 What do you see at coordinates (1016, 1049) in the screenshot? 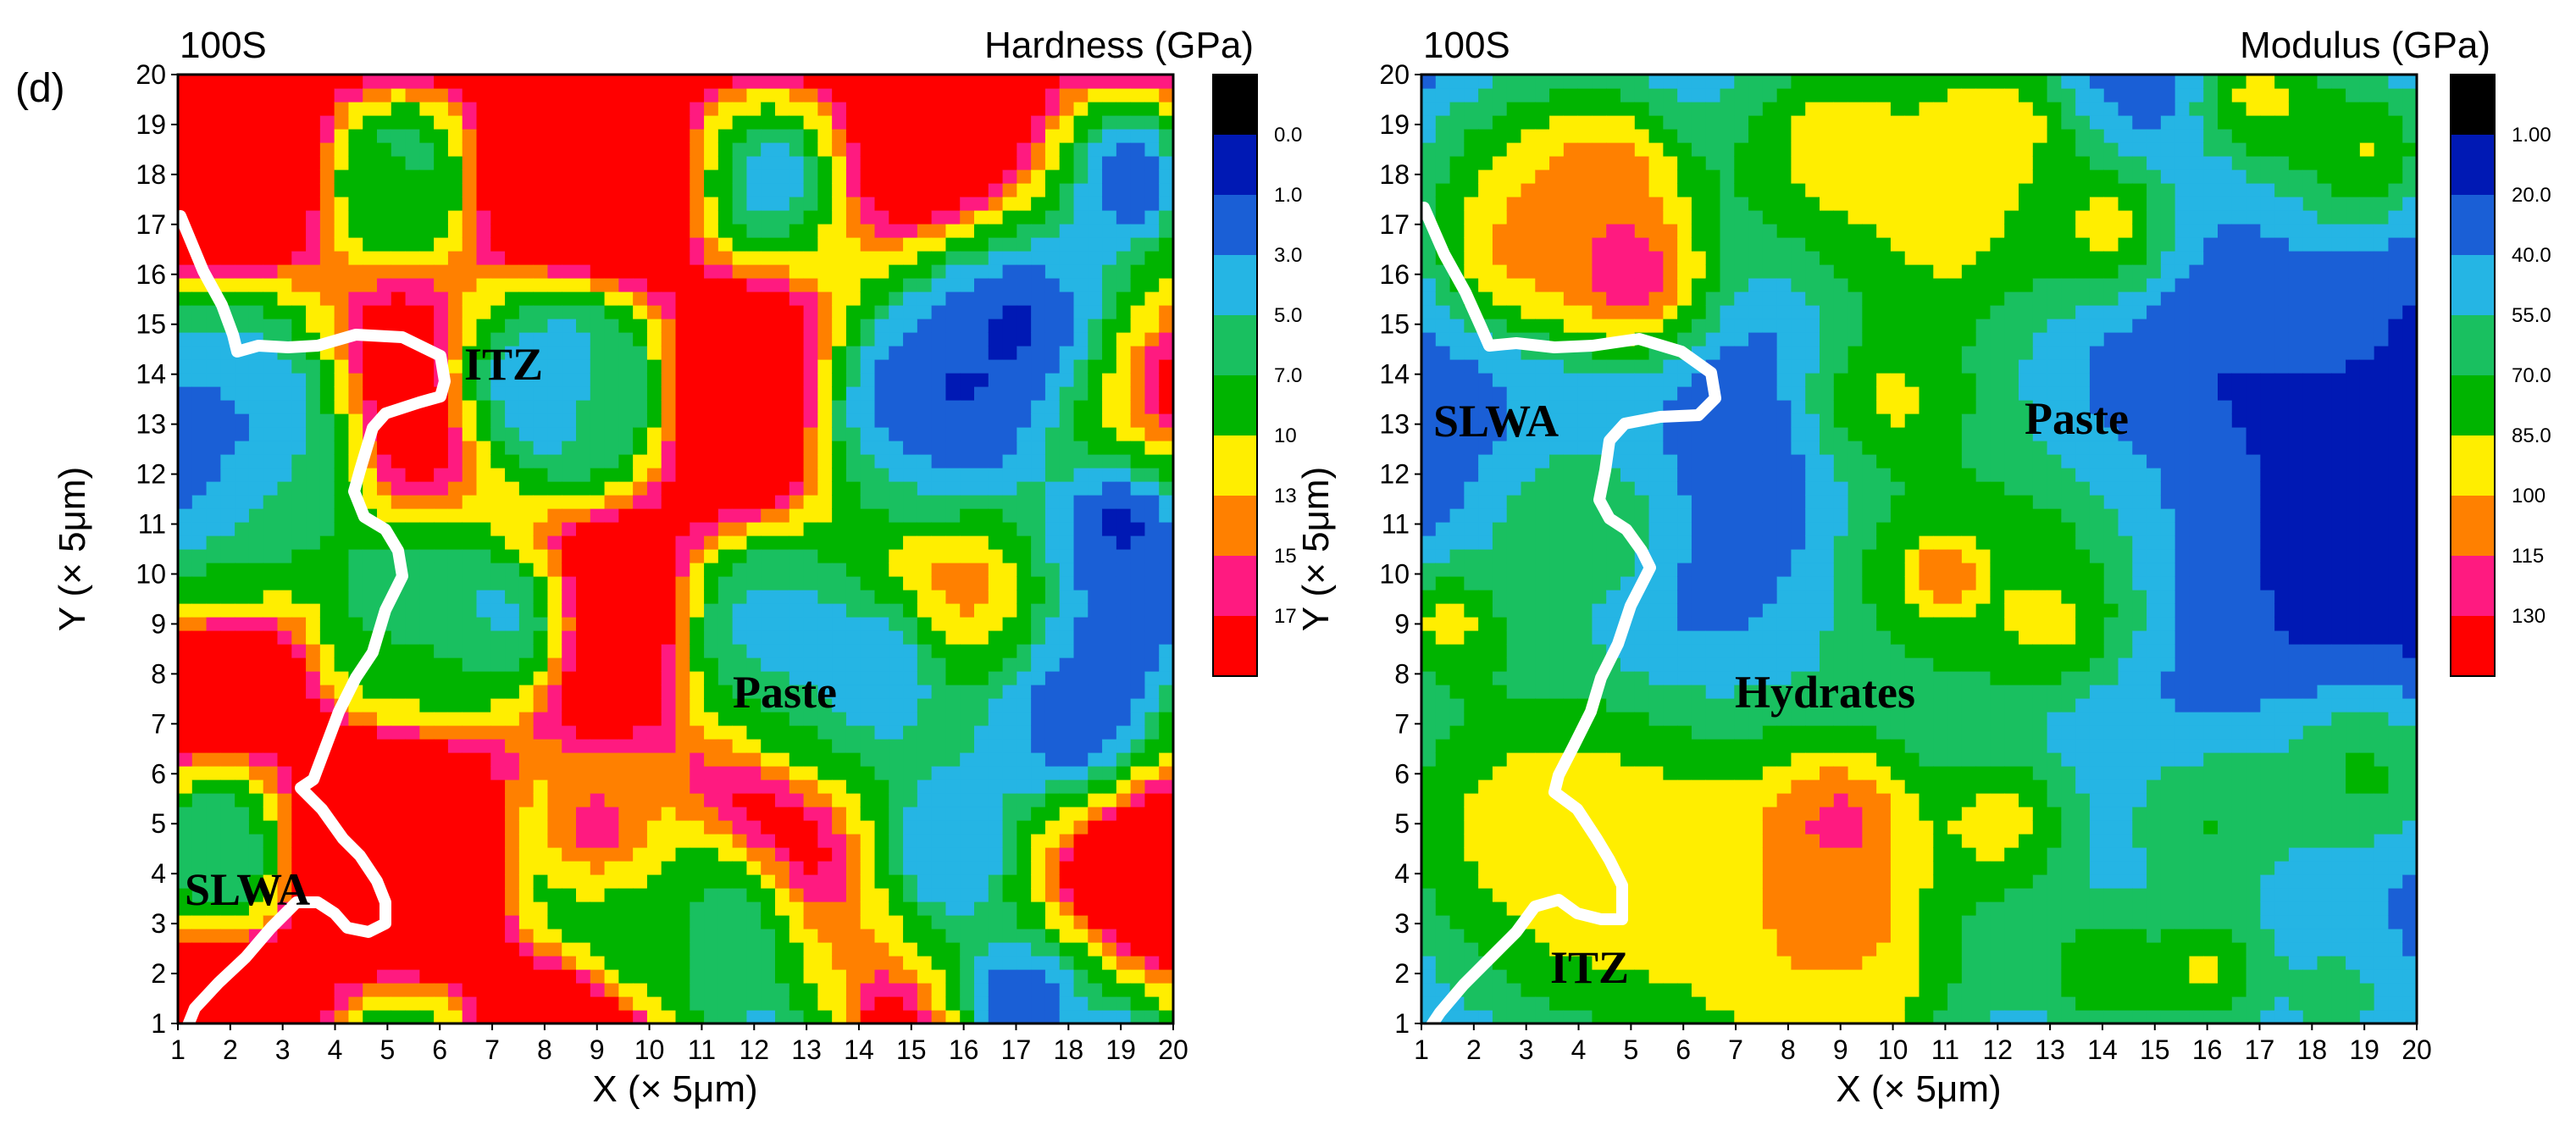
I see `x-tick-label: 17` at bounding box center [1016, 1049].